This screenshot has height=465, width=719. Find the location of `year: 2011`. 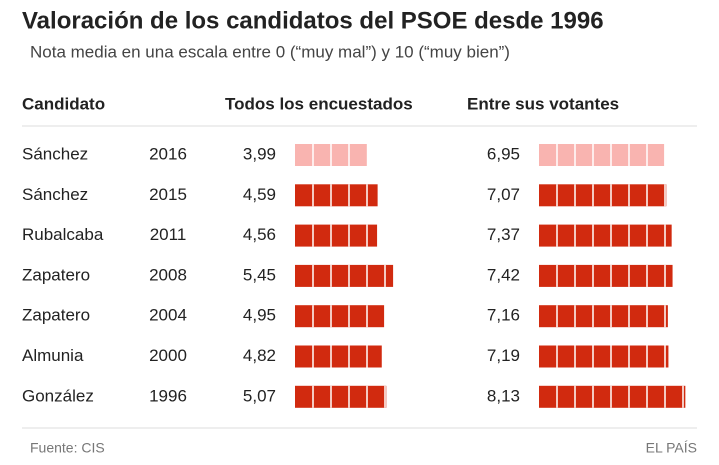

year: 2011 is located at coordinates (168, 234).